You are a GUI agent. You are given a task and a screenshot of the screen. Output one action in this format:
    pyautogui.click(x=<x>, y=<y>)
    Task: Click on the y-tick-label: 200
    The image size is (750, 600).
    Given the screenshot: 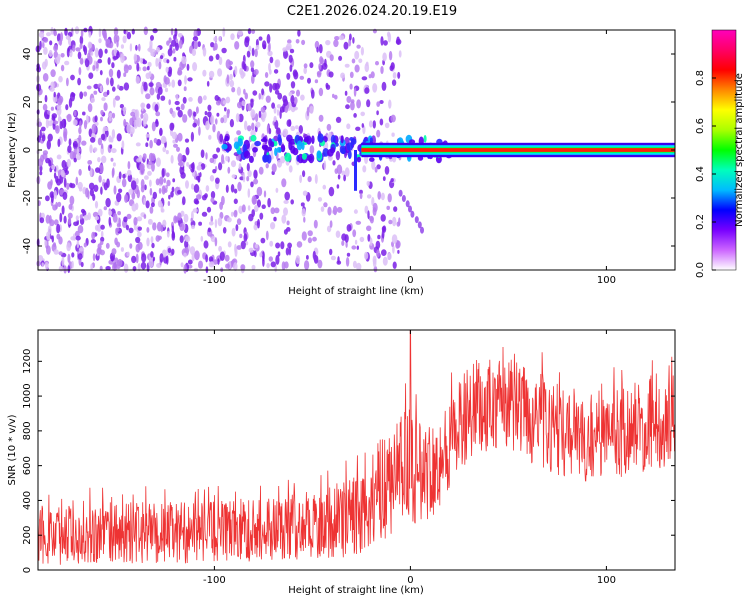 What is the action you would take?
    pyautogui.click(x=27, y=535)
    